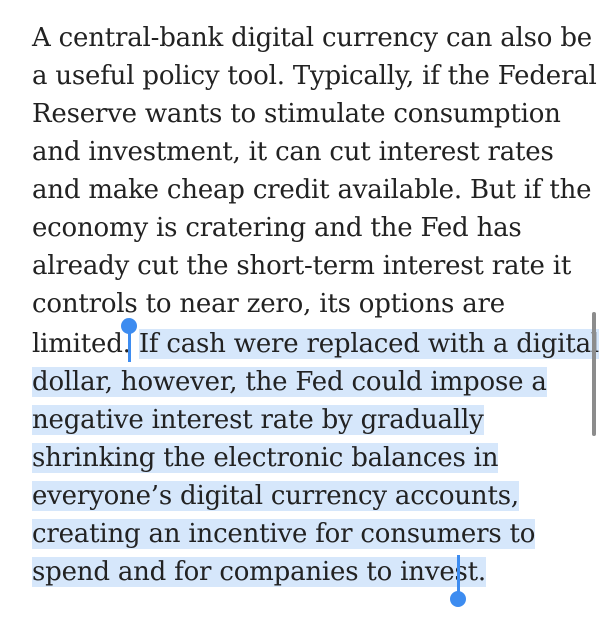 The width and height of the screenshot is (600, 626). Describe the element at coordinates (296, 114) in the screenshot. I see `paragraph-line: Reserve wants to stimulate consumption` at that location.